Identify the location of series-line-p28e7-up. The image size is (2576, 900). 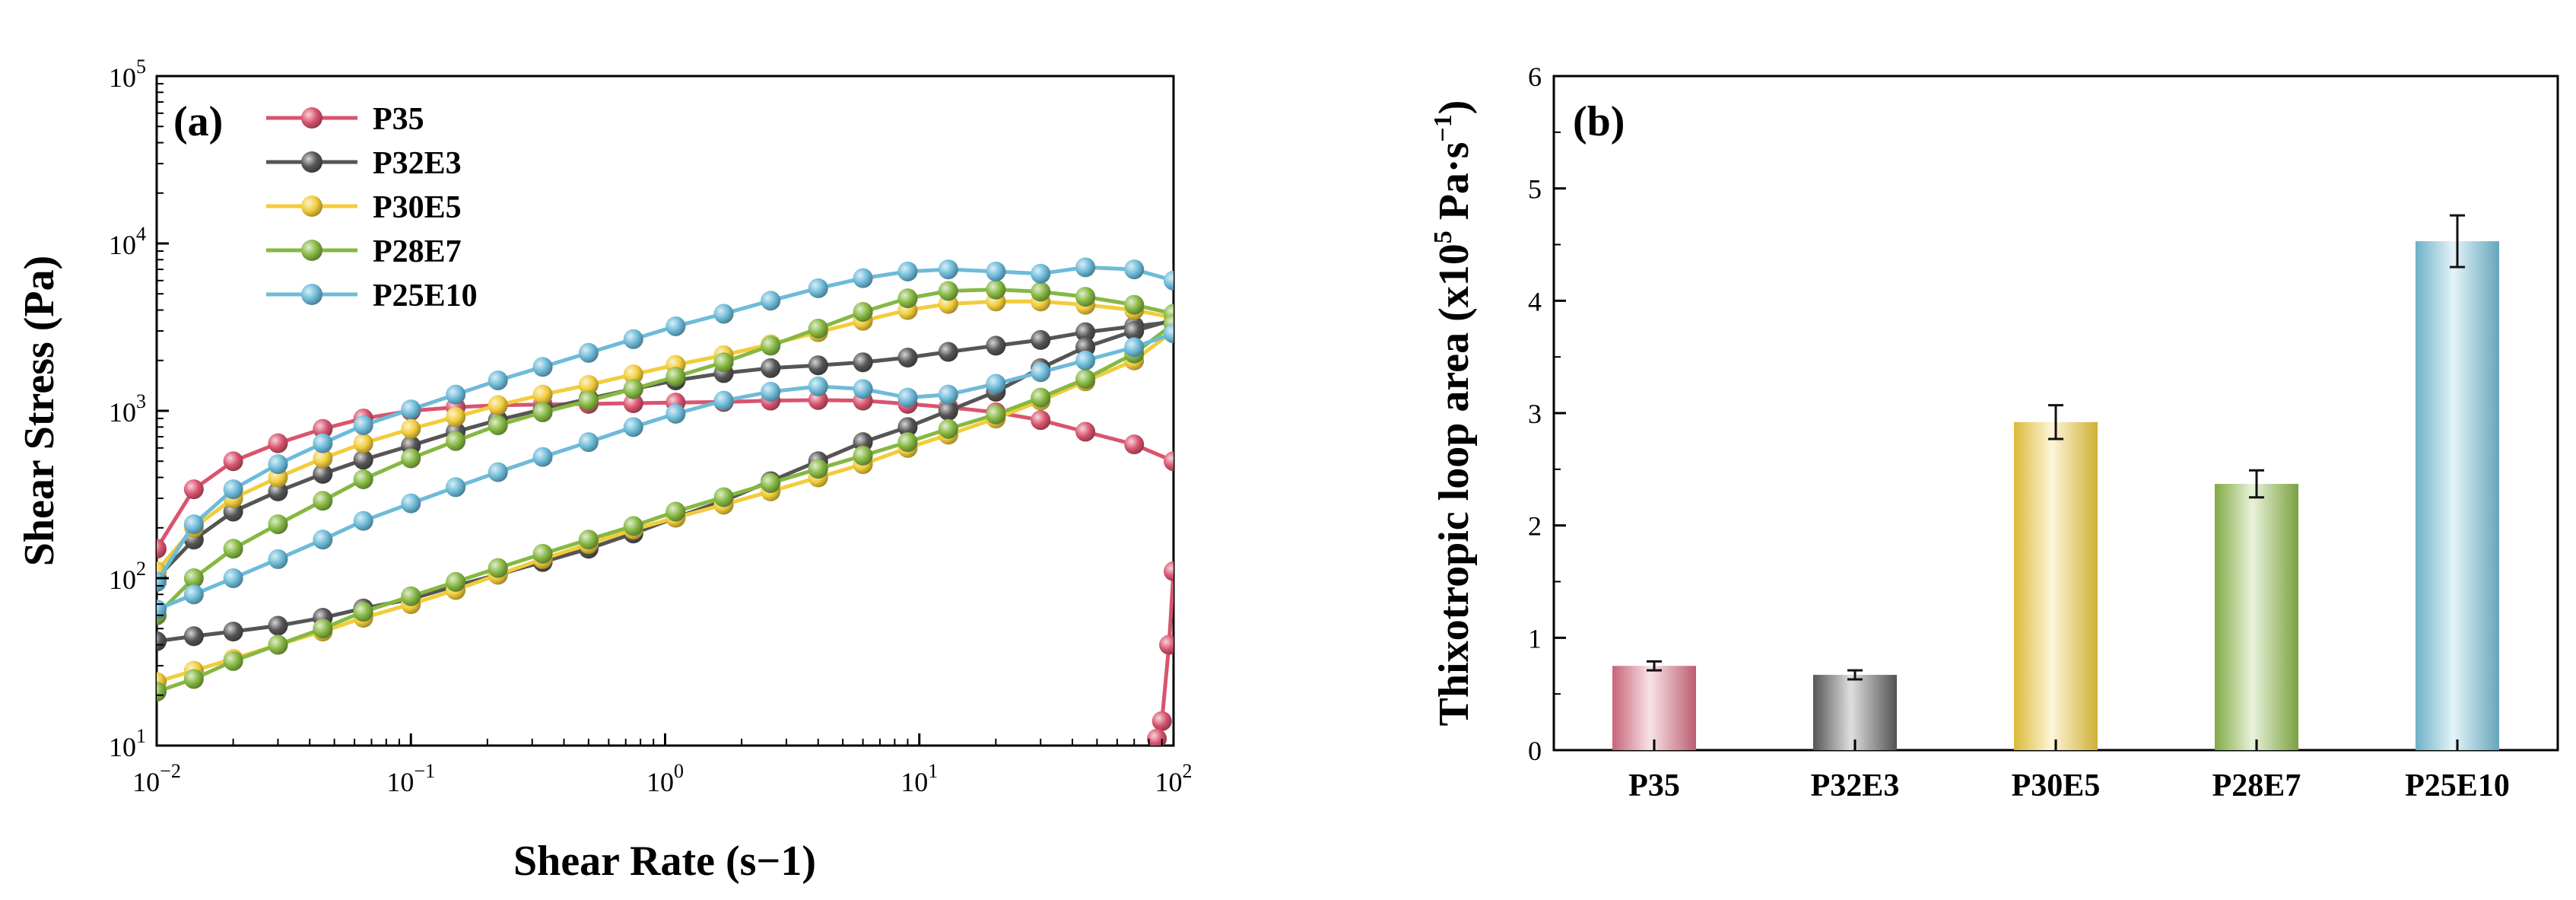
(665, 453).